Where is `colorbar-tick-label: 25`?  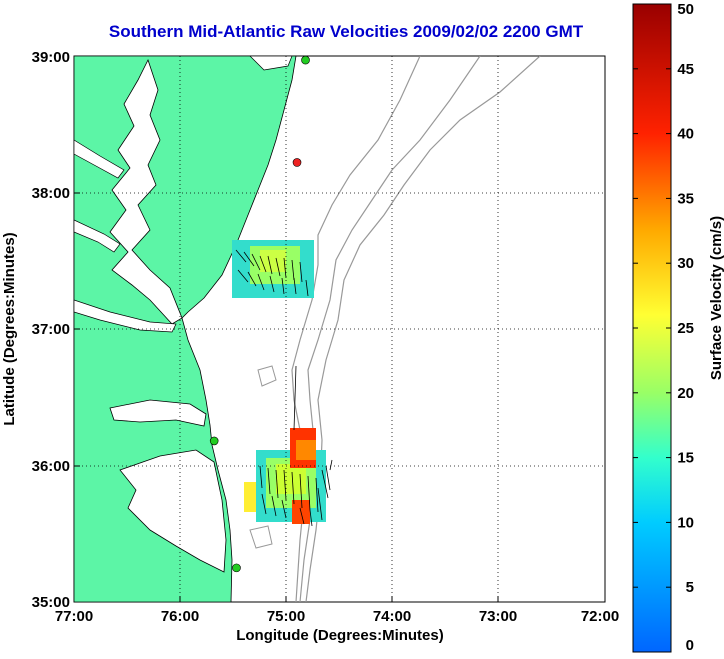
colorbar-tick-label: 25 is located at coordinates (685, 328).